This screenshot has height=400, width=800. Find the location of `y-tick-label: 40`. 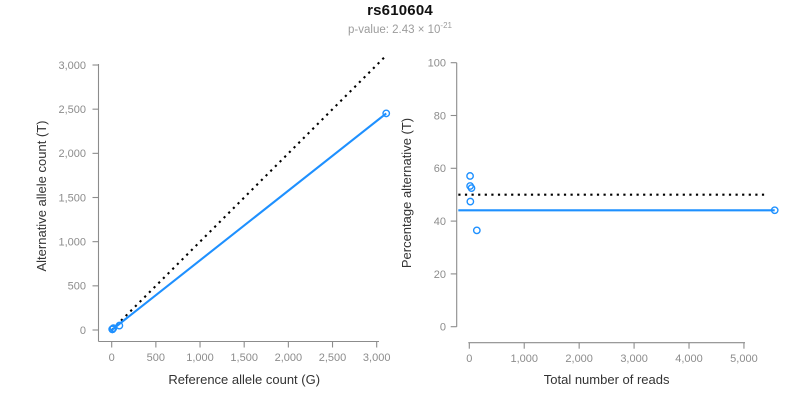

y-tick-label: 40 is located at coordinates (440, 222).